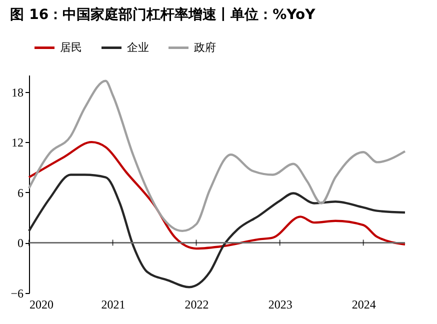 The image size is (437, 324). What do you see at coordinates (364, 305) in the screenshot?
I see `x-tick-label: 2024` at bounding box center [364, 305].